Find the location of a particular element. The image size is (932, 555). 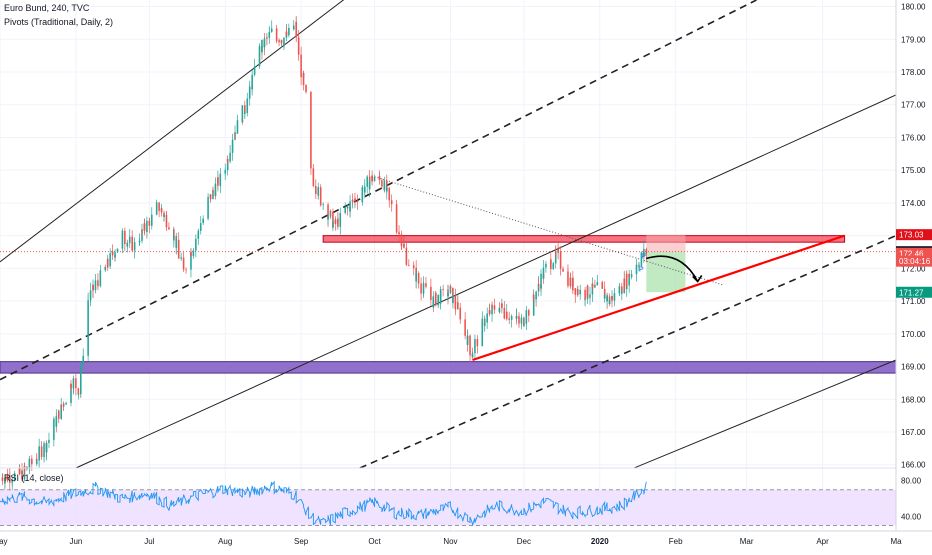

time-tick-label: 2020 is located at coordinates (600, 541).